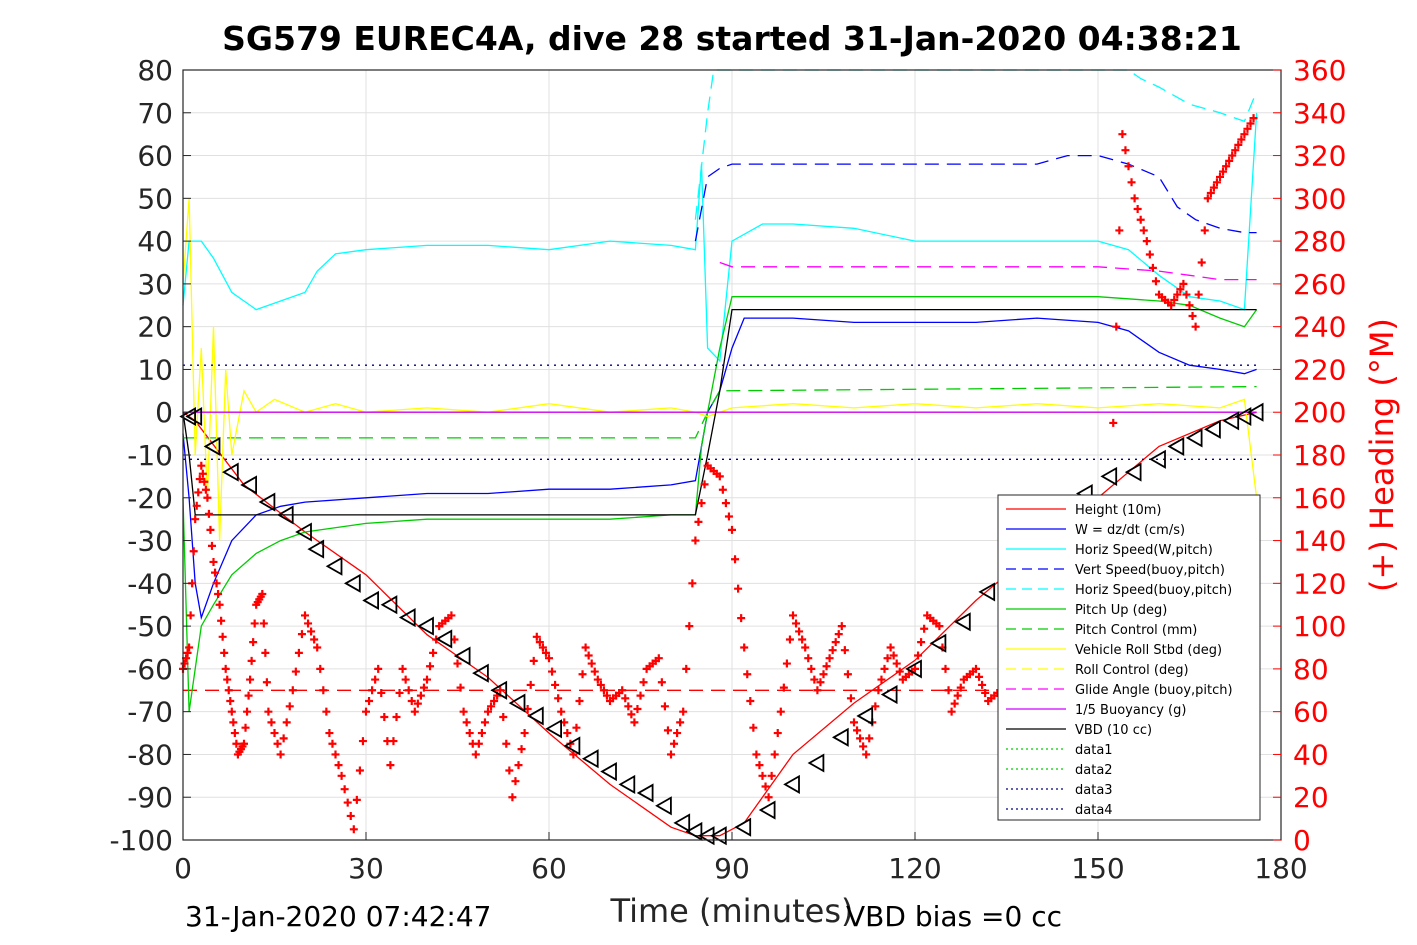 Image resolution: width=1417 pixels, height=945 pixels. I want to click on left-tick-label: 0, so click(164, 412).